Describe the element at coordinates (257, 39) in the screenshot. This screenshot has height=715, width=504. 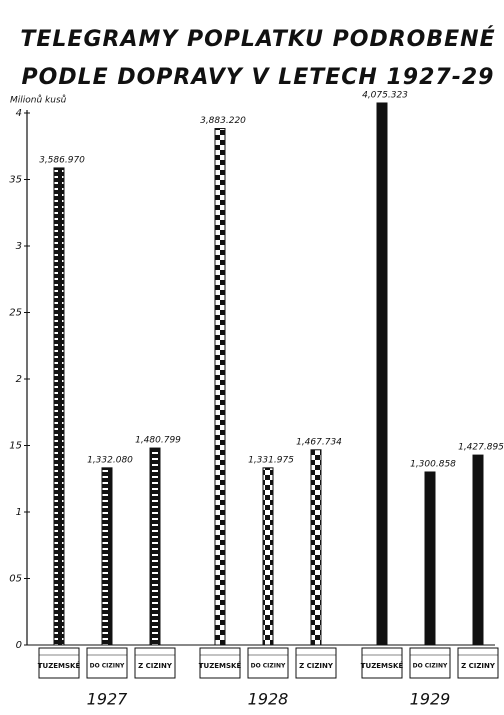
I see `chart-title: TELEGRAMY POPLATKU PODROBENÉ` at that location.